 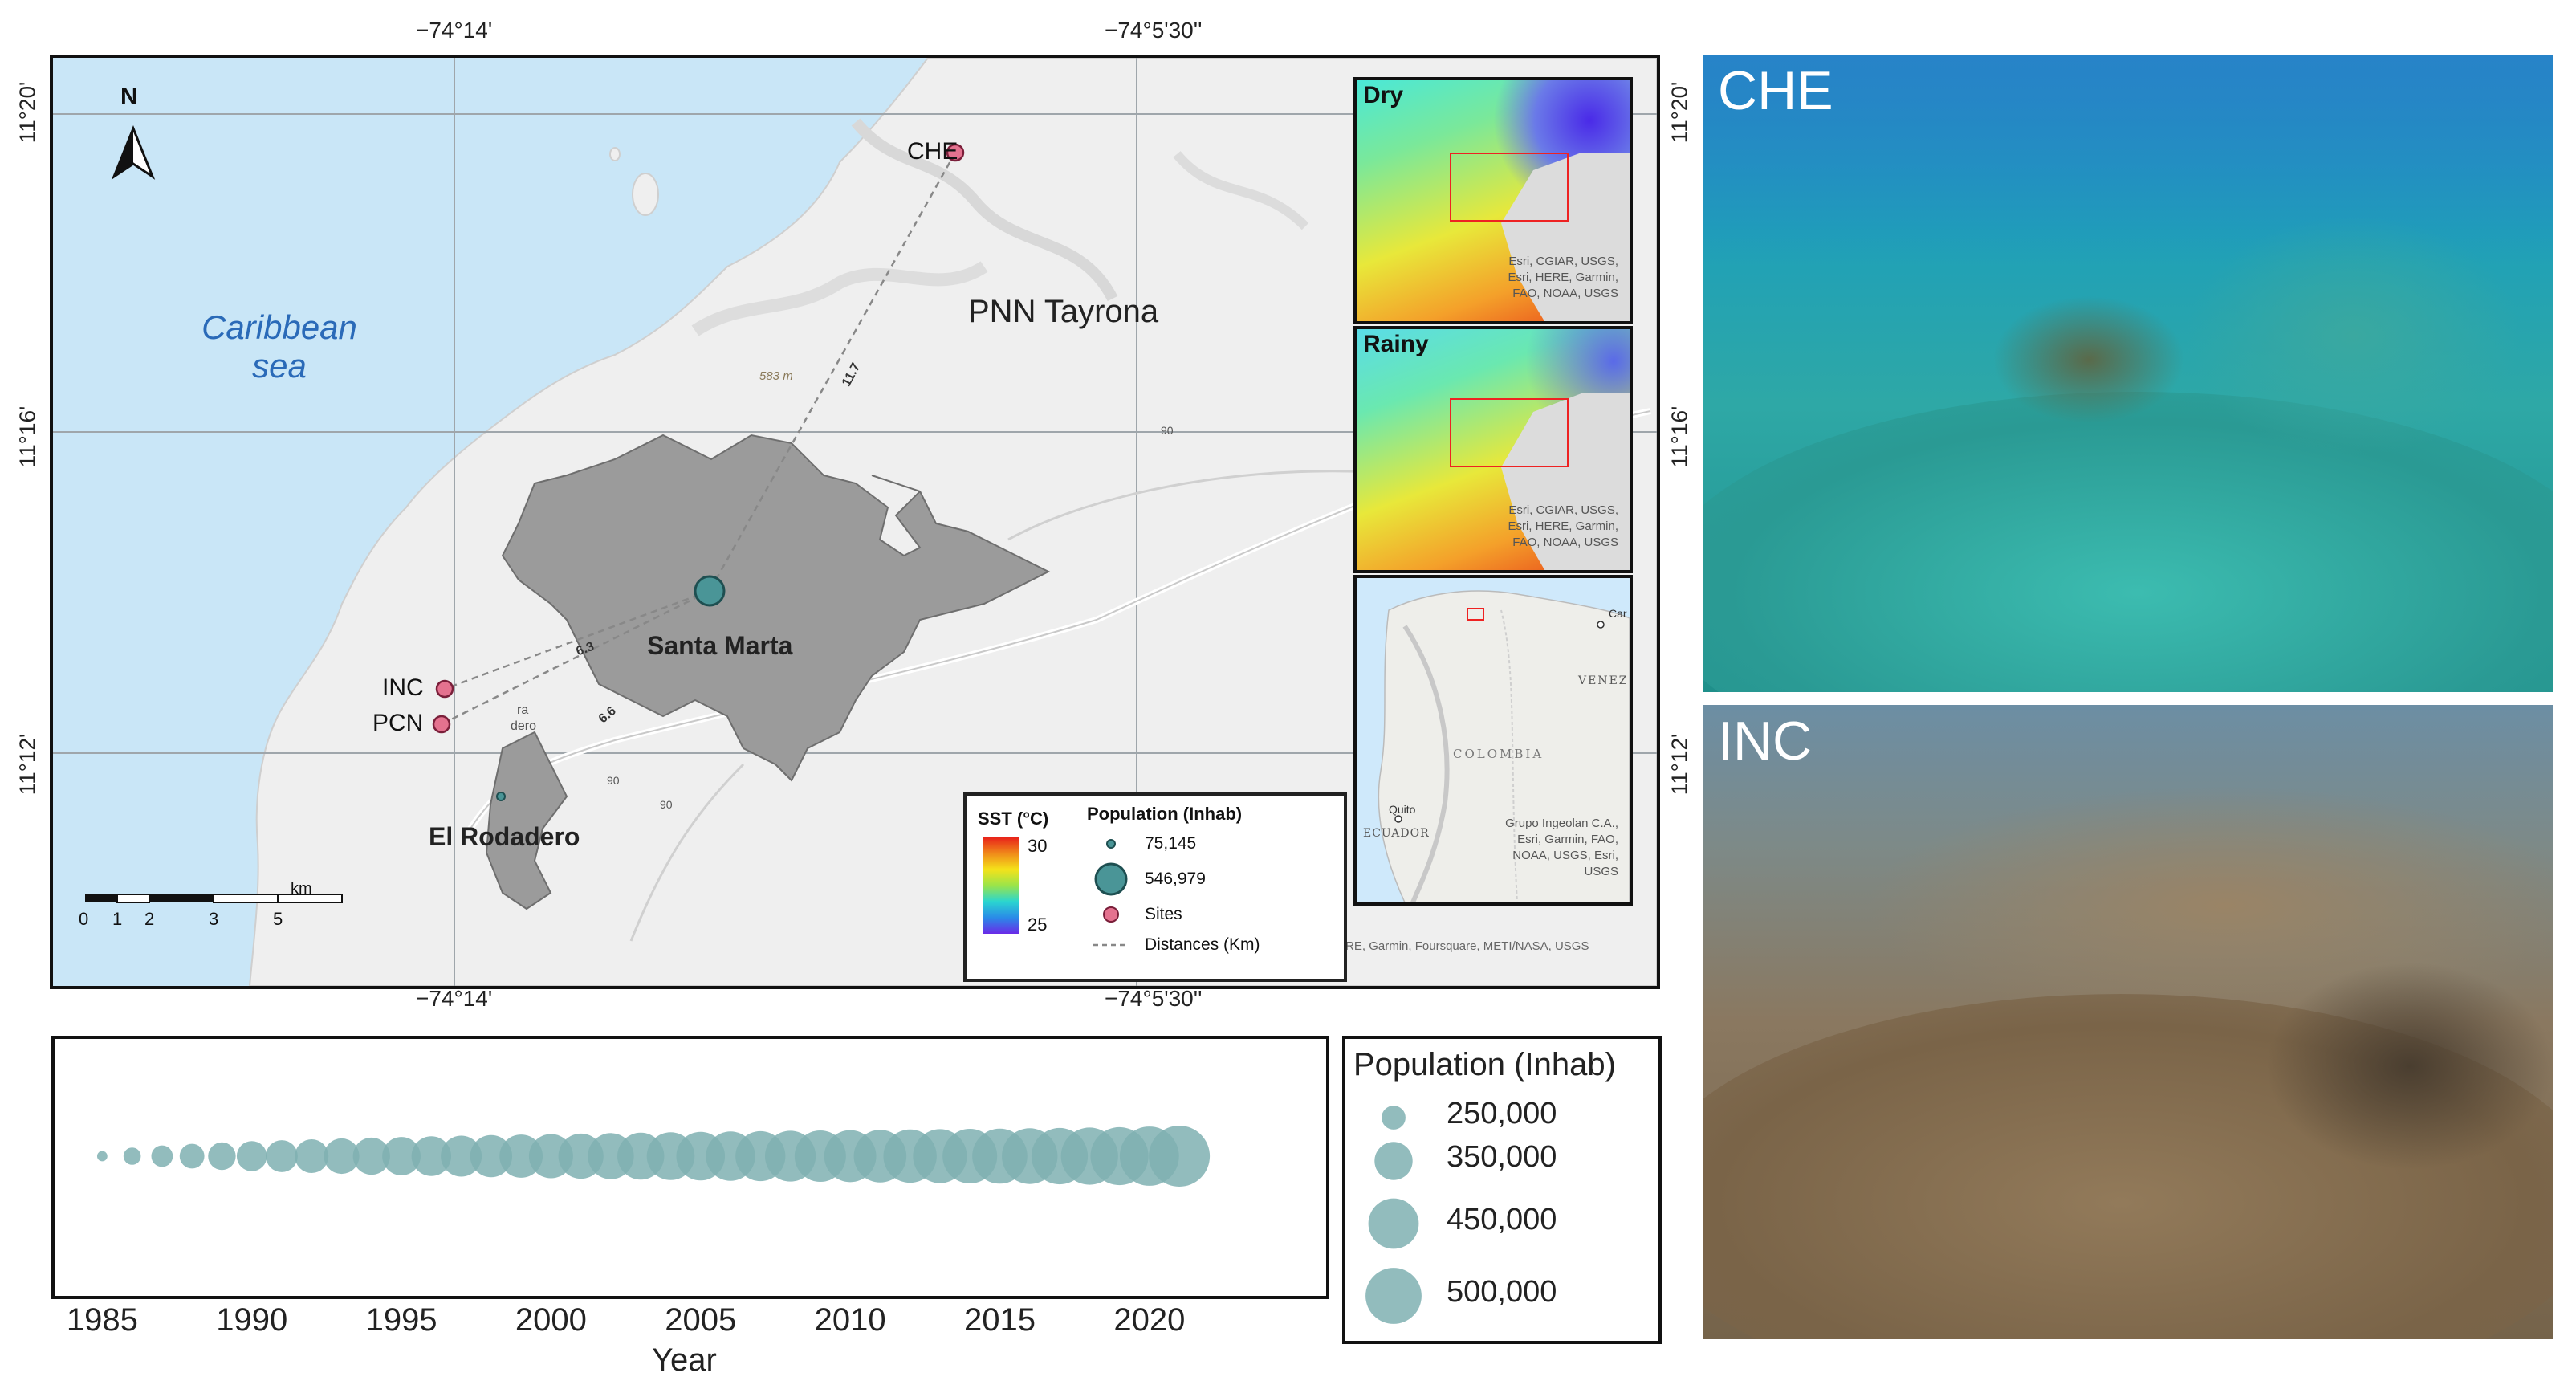 What do you see at coordinates (1679, 764) in the screenshot?
I see `lat-label-right-3: 11°12'` at bounding box center [1679, 764].